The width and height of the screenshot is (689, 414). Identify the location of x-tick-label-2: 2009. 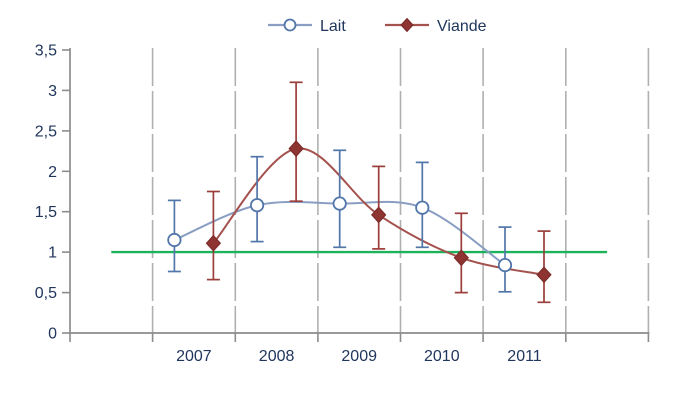
(359, 356).